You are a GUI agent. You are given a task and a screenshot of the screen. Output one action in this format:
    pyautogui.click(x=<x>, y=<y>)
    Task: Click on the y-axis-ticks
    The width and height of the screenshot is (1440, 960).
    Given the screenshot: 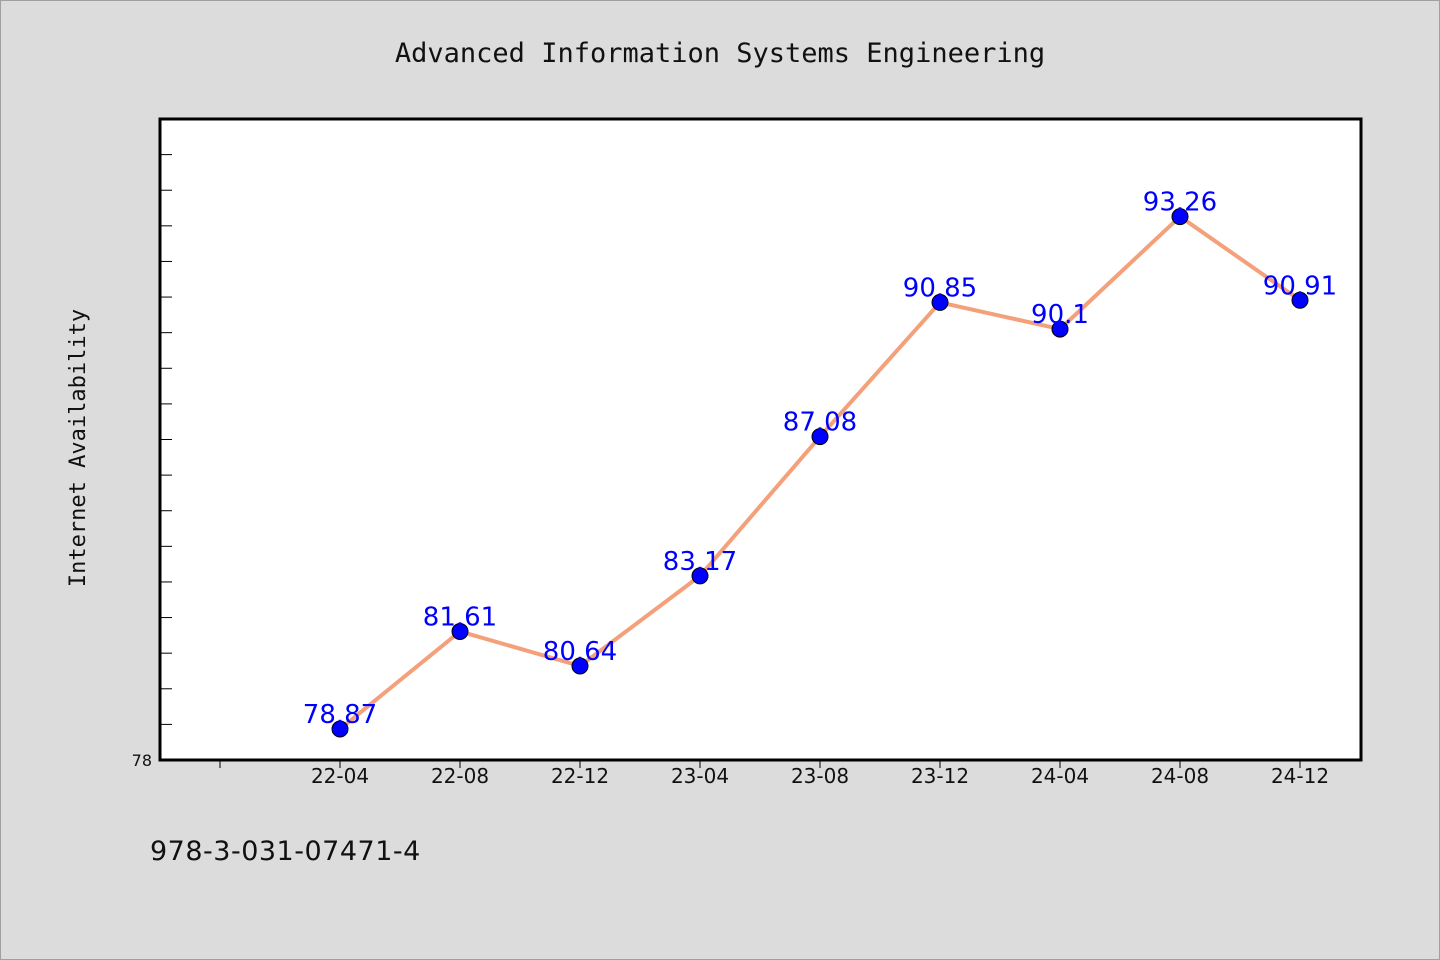 What is the action you would take?
    pyautogui.click(x=166, y=439)
    